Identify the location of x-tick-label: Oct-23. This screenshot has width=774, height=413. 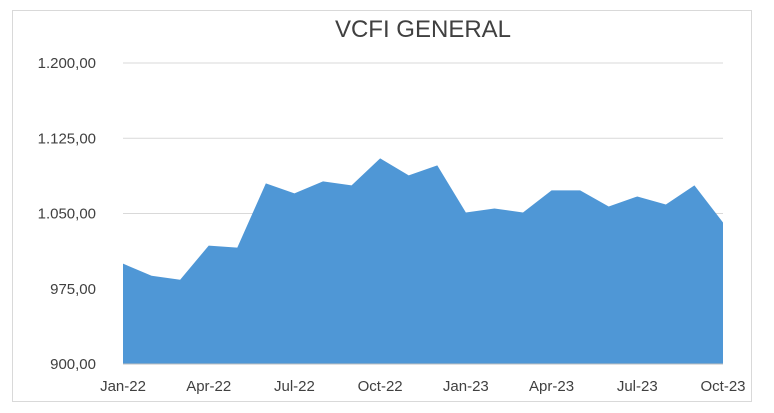
(722, 386).